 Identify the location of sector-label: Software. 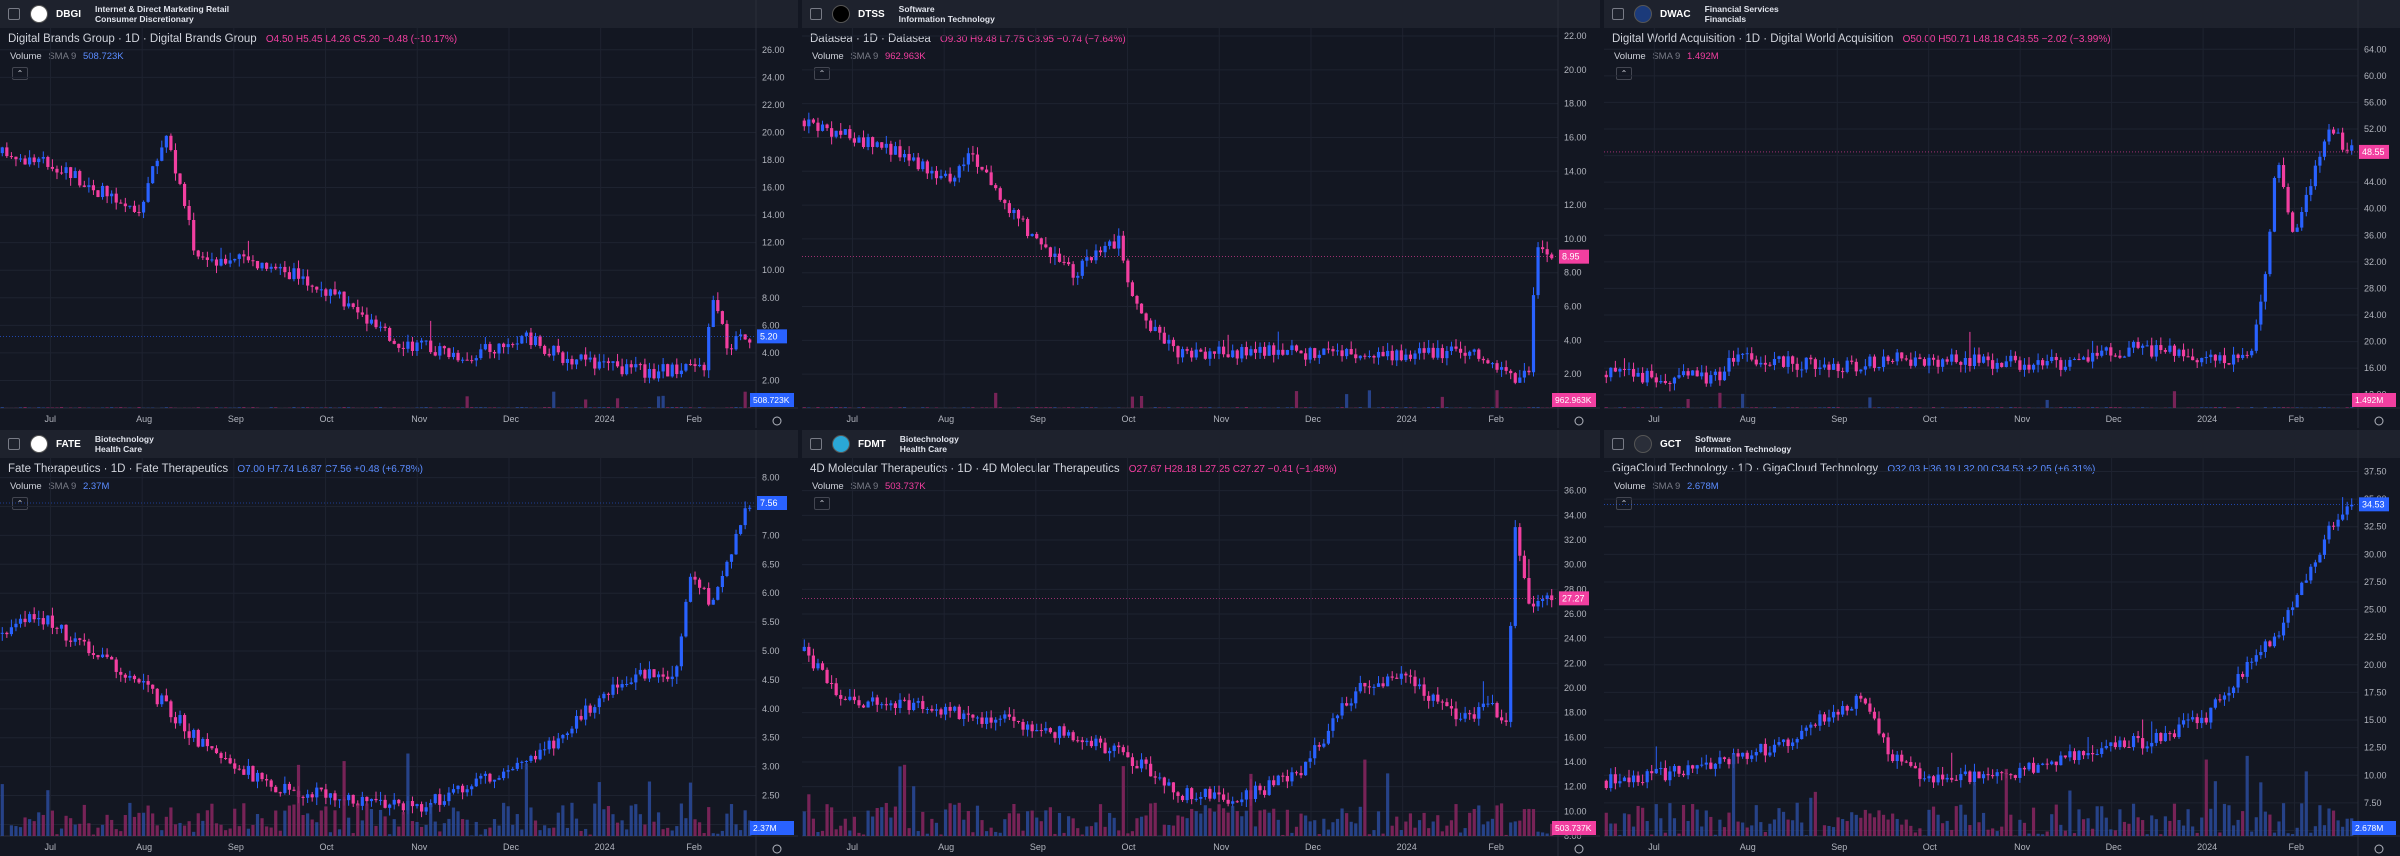
(1713, 439).